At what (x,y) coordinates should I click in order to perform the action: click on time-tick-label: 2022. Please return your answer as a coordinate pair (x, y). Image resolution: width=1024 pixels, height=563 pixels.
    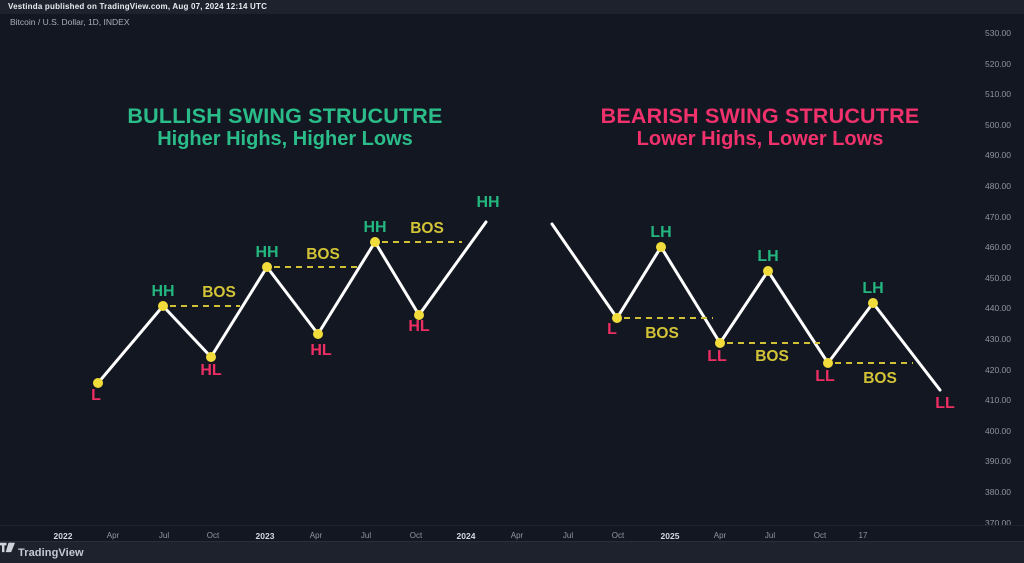
    Looking at the image, I should click on (63, 536).